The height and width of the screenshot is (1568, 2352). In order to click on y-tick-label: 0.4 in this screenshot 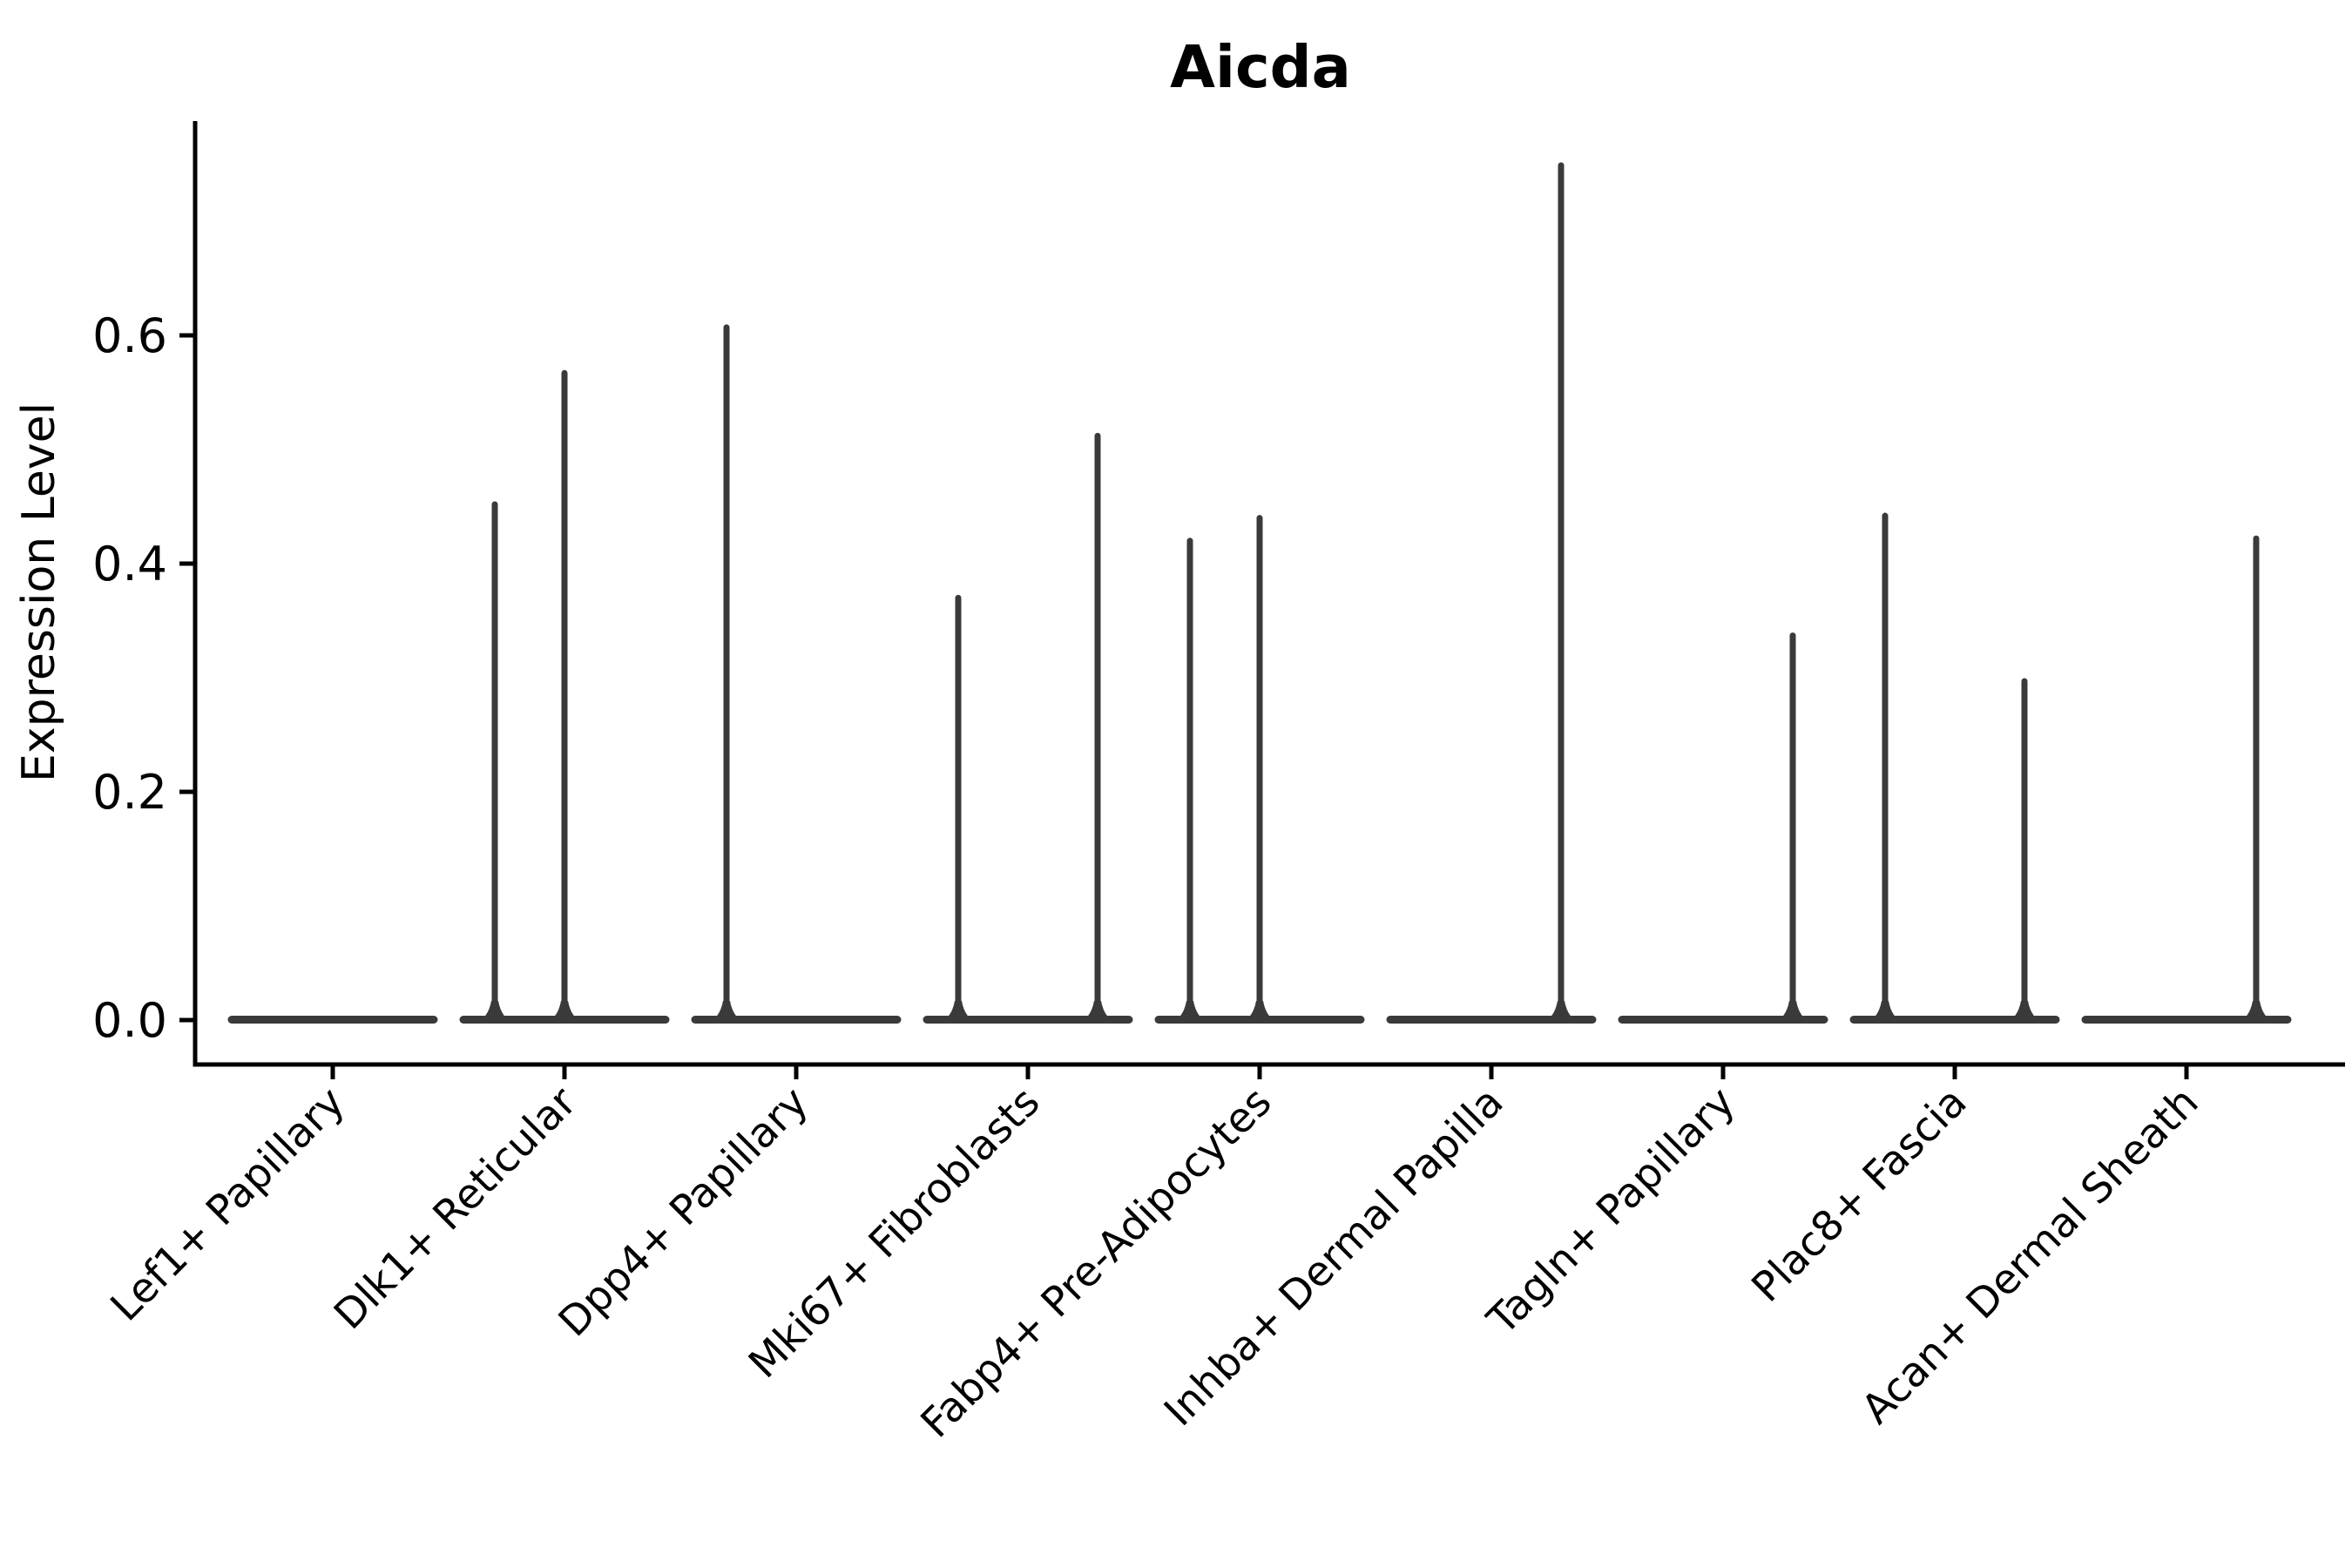, I will do `click(129, 564)`.